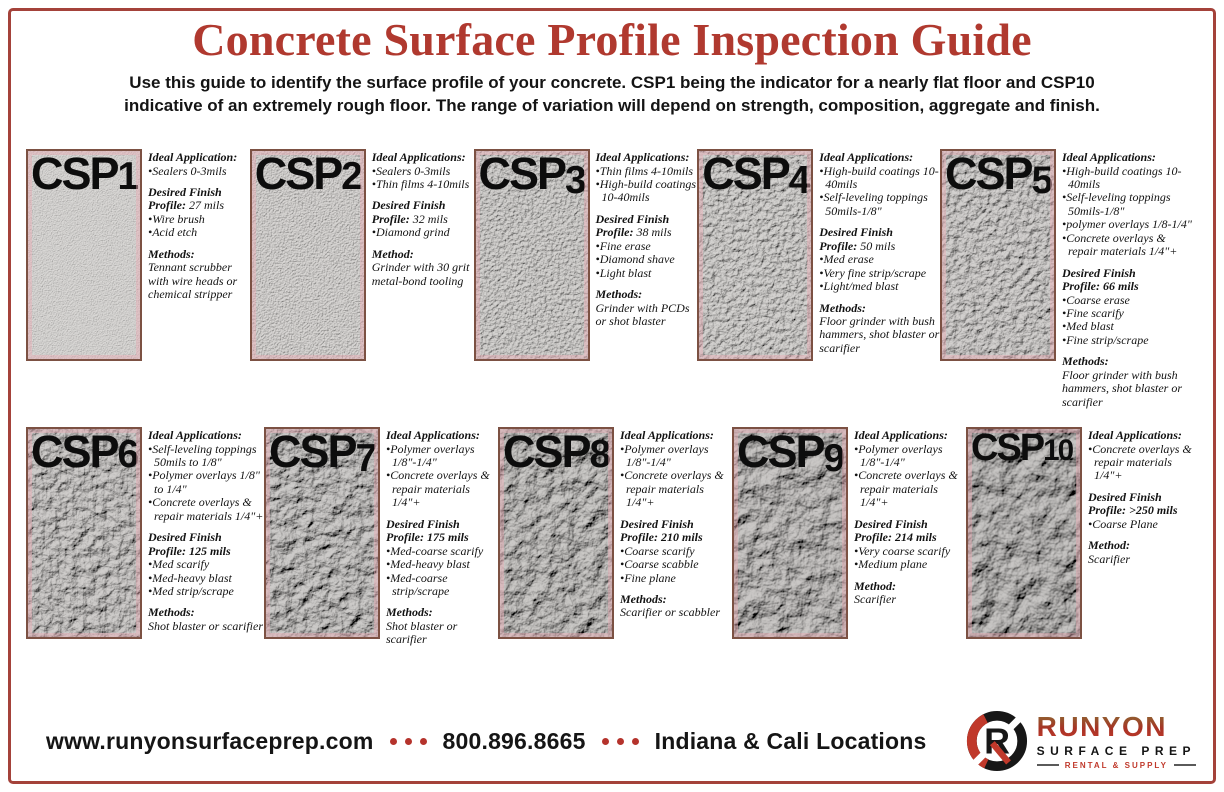 This screenshot has width=1224, height=792. Describe the element at coordinates (442, 585) in the screenshot. I see `finish-item: Med-coarse strip/scrape` at that location.